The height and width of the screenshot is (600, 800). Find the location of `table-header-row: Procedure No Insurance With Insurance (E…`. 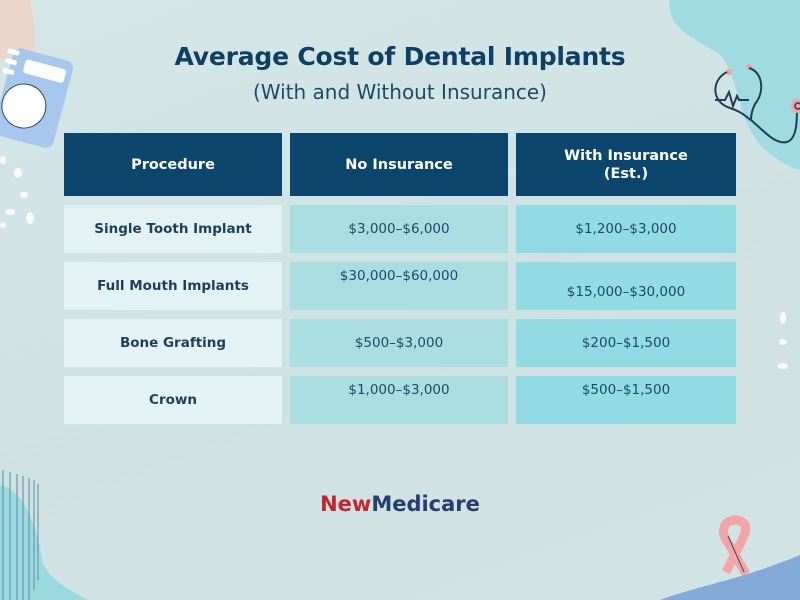

table-header-row: Procedure No Insurance With Insurance (E… is located at coordinates (400, 164).